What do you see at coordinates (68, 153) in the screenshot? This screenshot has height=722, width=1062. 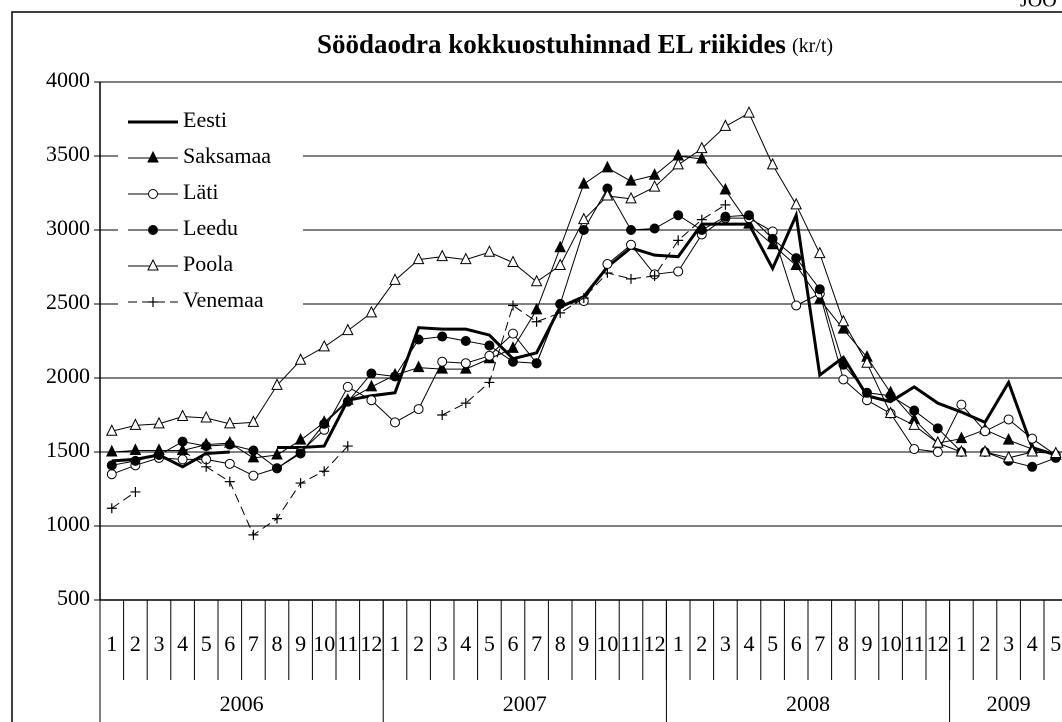 I see `y-tick-label: 3500` at bounding box center [68, 153].